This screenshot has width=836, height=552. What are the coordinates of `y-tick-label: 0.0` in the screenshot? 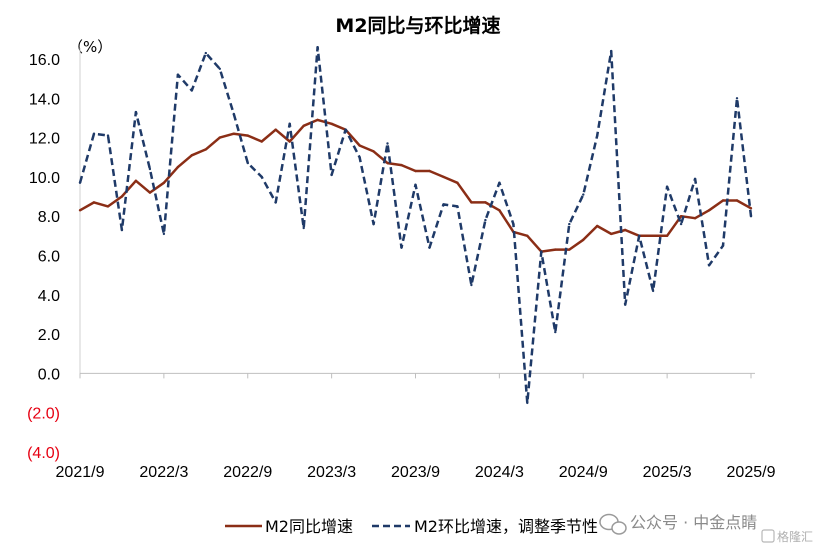 It's located at (49, 374).